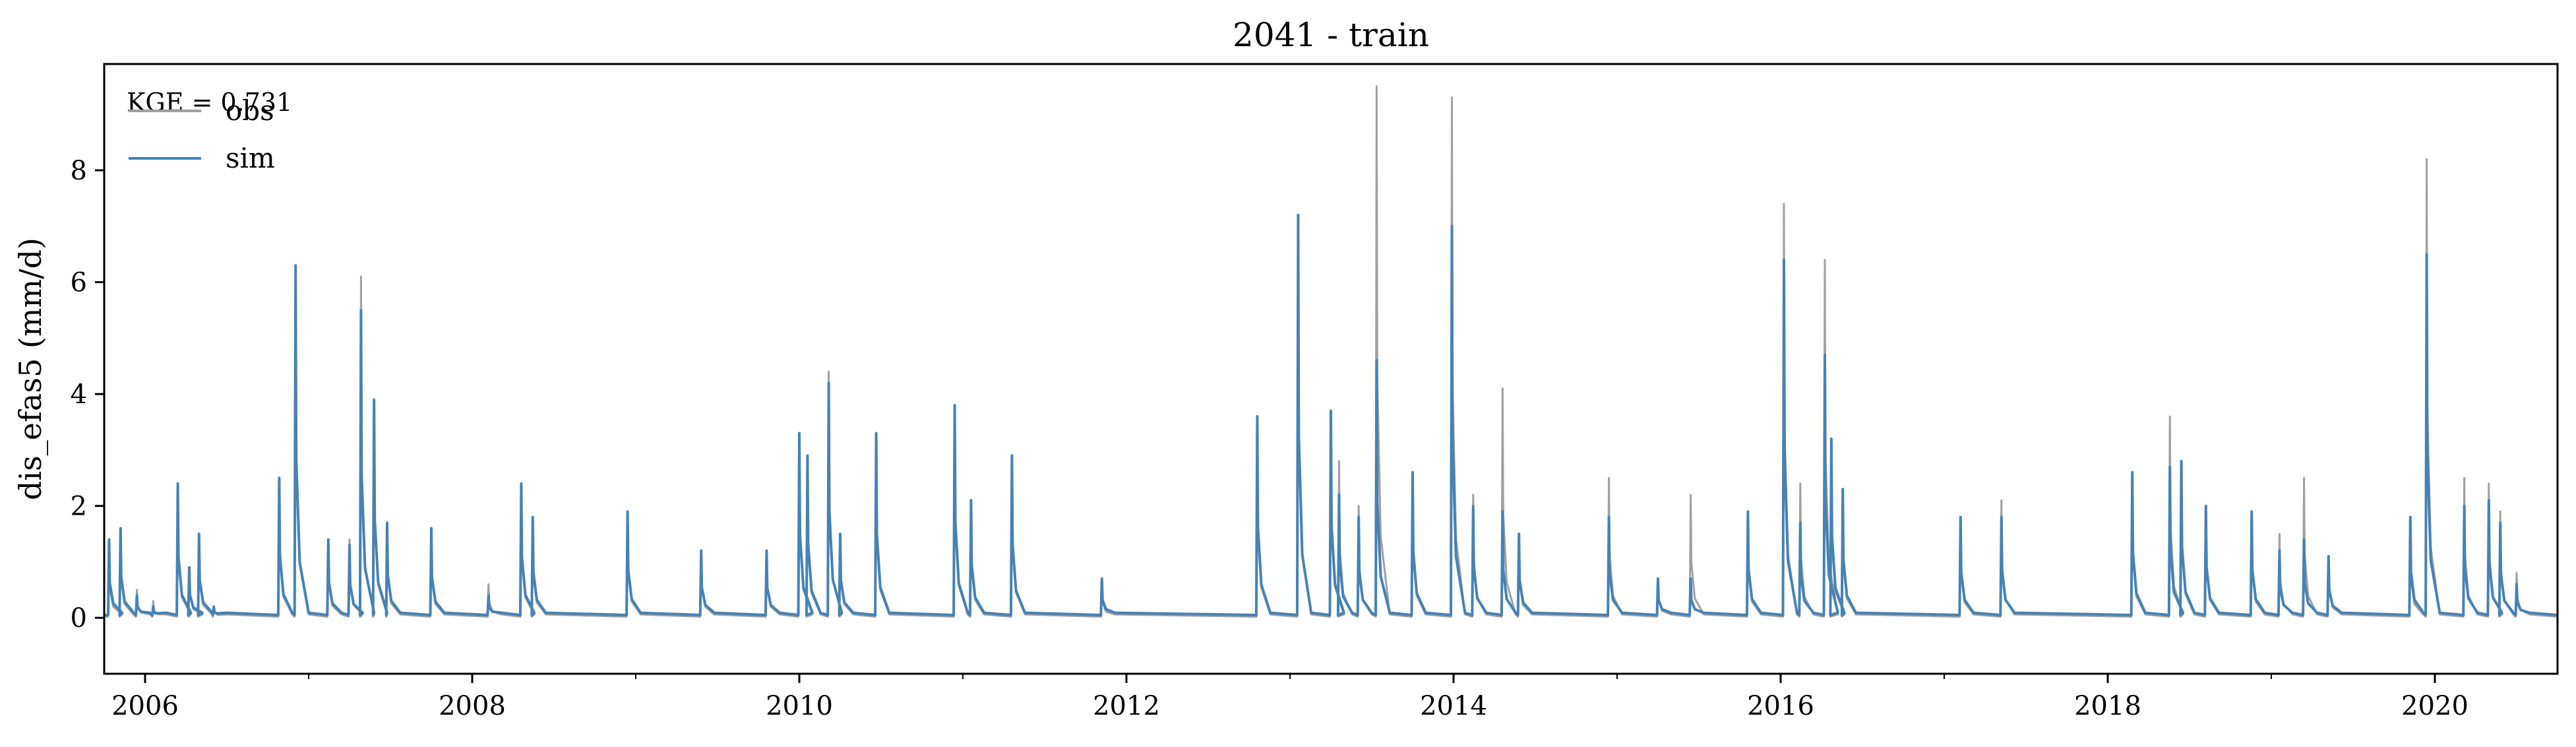  I want to click on legend-obs-label: obs, so click(250, 110).